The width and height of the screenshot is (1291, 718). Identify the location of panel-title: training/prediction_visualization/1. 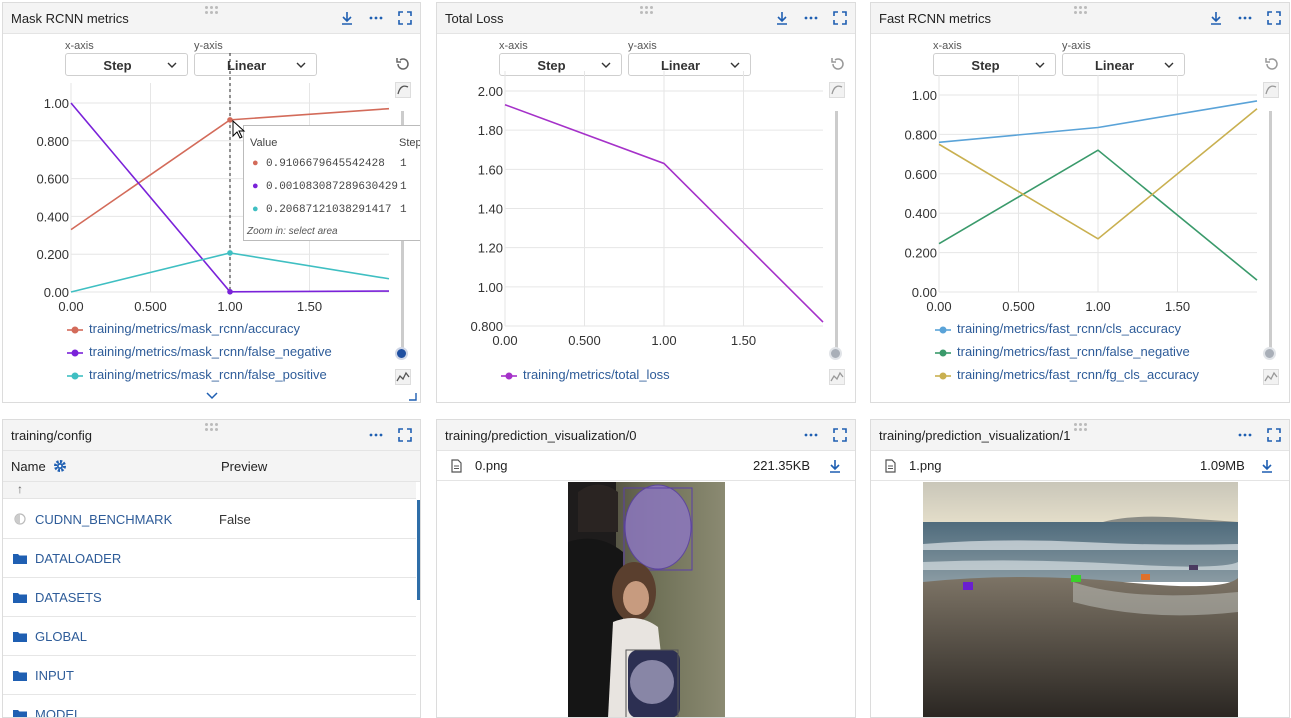
(975, 435).